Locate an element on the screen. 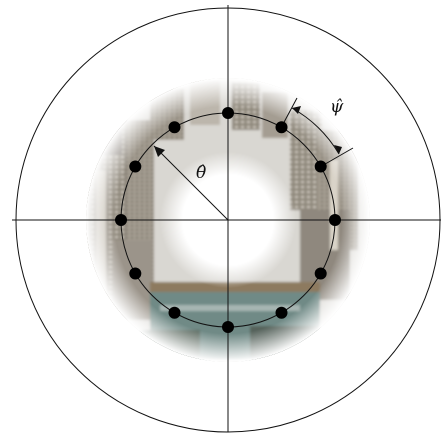 This screenshot has width=441, height=437. theta-radius-arrow is located at coordinates (191, 183).